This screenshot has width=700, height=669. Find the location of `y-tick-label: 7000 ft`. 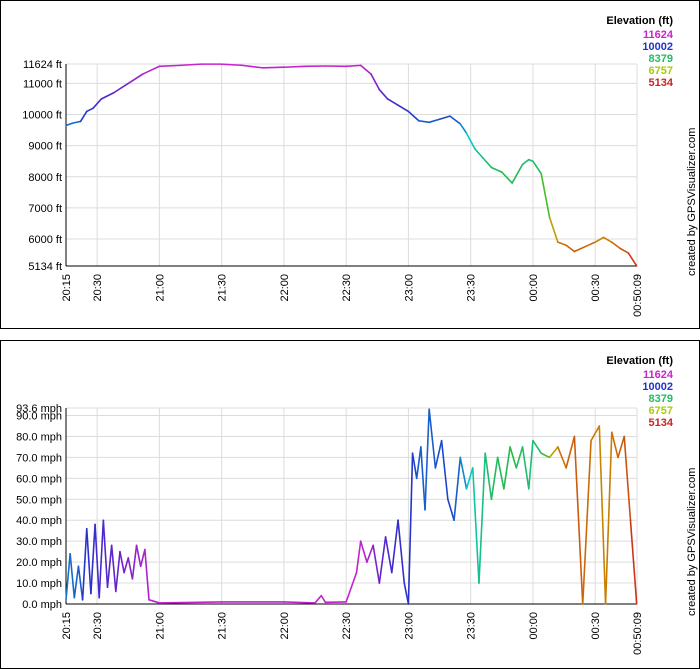

y-tick-label: 7000 ft is located at coordinates (45, 209).